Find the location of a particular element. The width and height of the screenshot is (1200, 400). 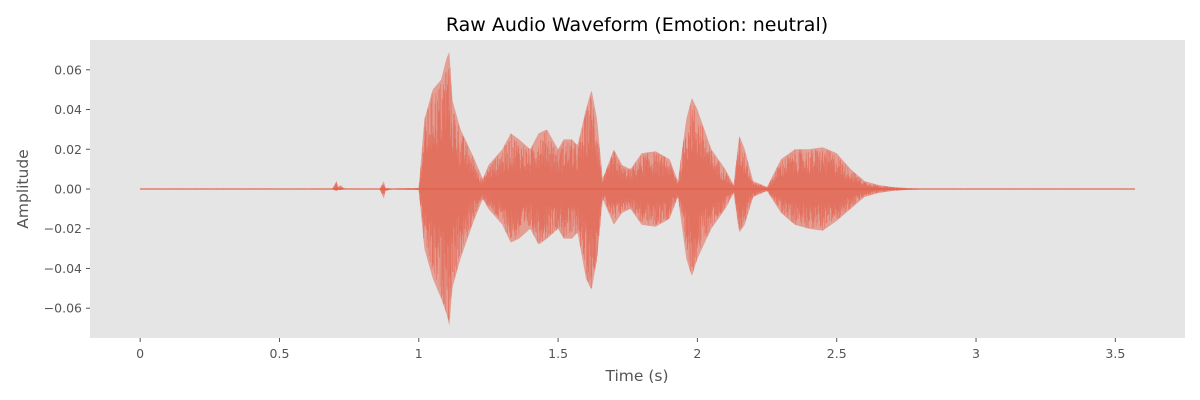

y-tick-label: −0.06 is located at coordinates (63, 308).